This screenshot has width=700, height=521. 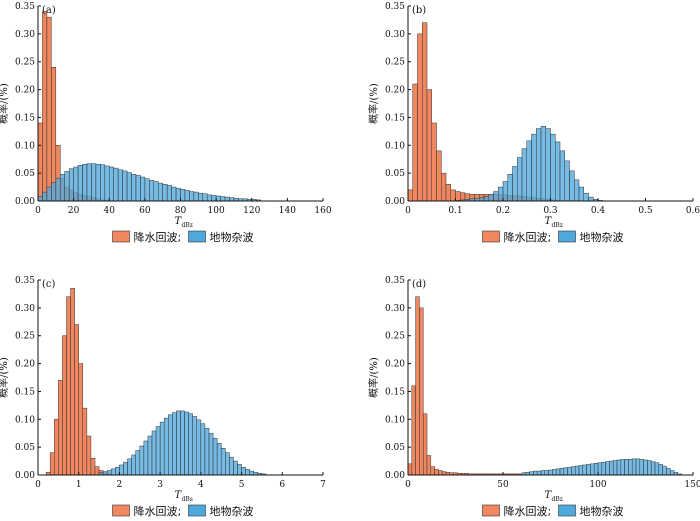 What do you see at coordinates (550, 211) in the screenshot?
I see `x-tick-label: 0.3` at bounding box center [550, 211].